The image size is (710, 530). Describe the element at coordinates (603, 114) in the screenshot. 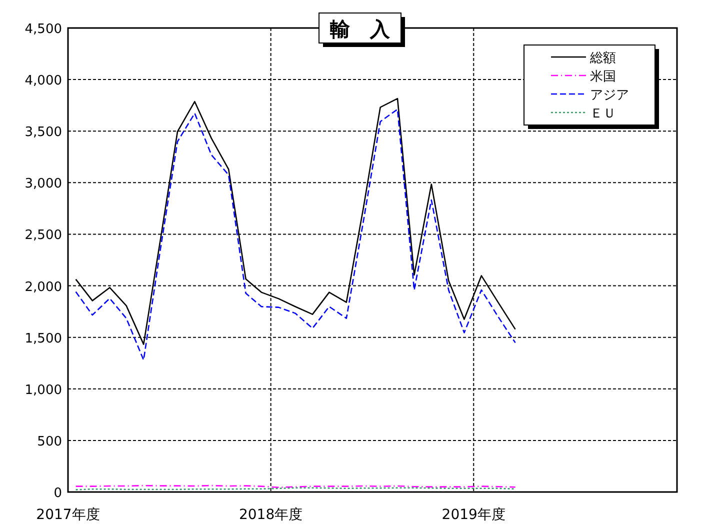

I see `legend-label: ＥＵ` at that location.